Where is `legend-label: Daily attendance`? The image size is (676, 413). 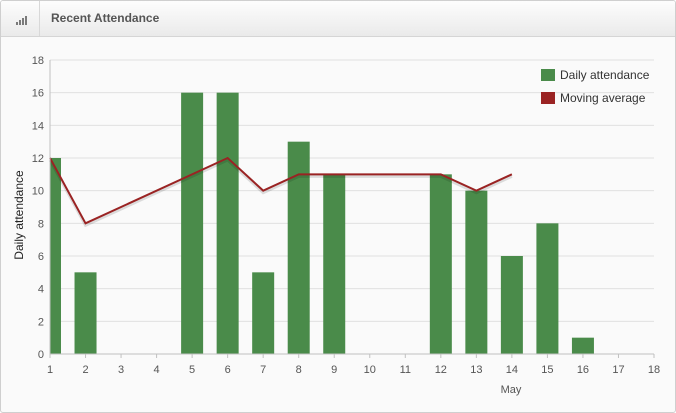 legend-label: Daily attendance is located at coordinates (605, 75).